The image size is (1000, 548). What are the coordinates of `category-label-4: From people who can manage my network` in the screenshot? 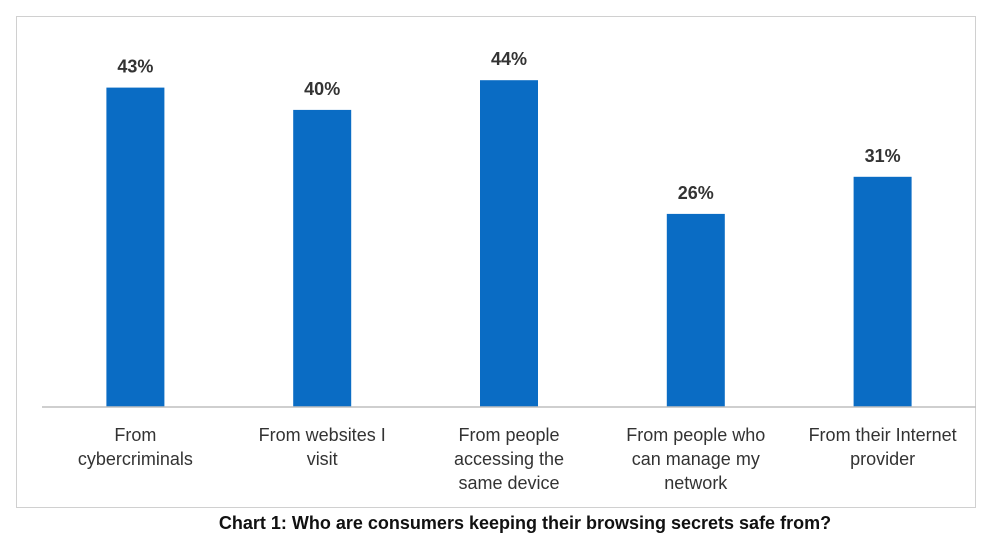 It's located at (695, 459).